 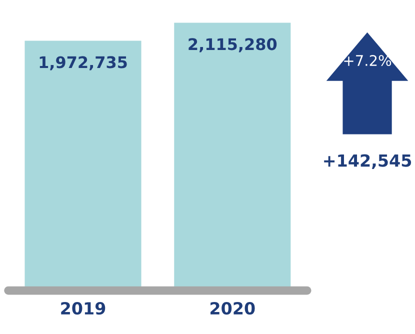 What do you see at coordinates (83, 308) in the screenshot?
I see `x-tick-label: 2019` at bounding box center [83, 308].